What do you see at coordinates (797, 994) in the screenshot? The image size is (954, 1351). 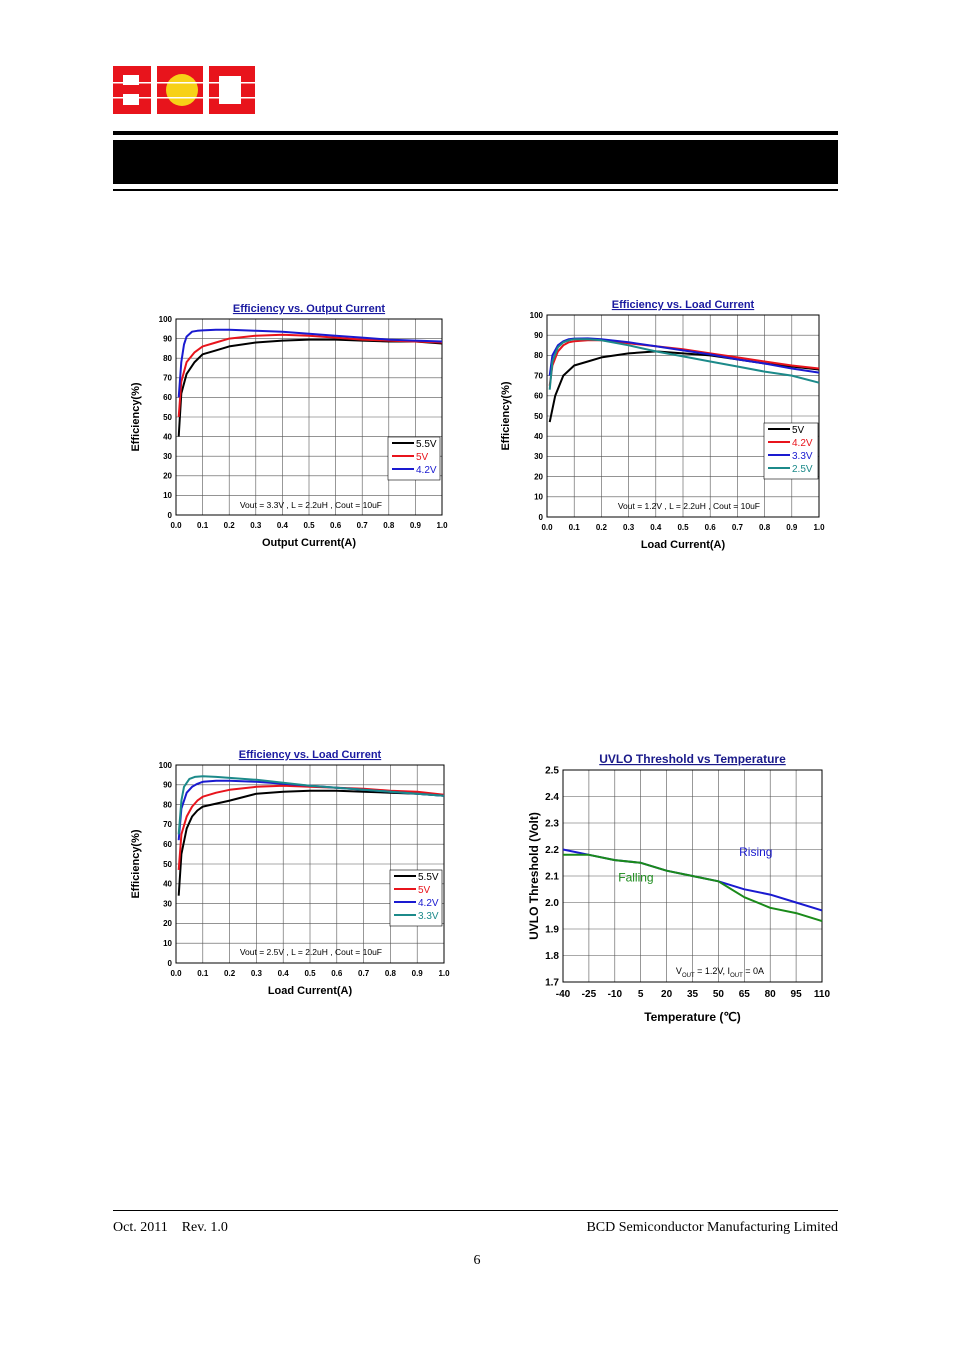 I see `x-tick-label: 95` at bounding box center [797, 994].